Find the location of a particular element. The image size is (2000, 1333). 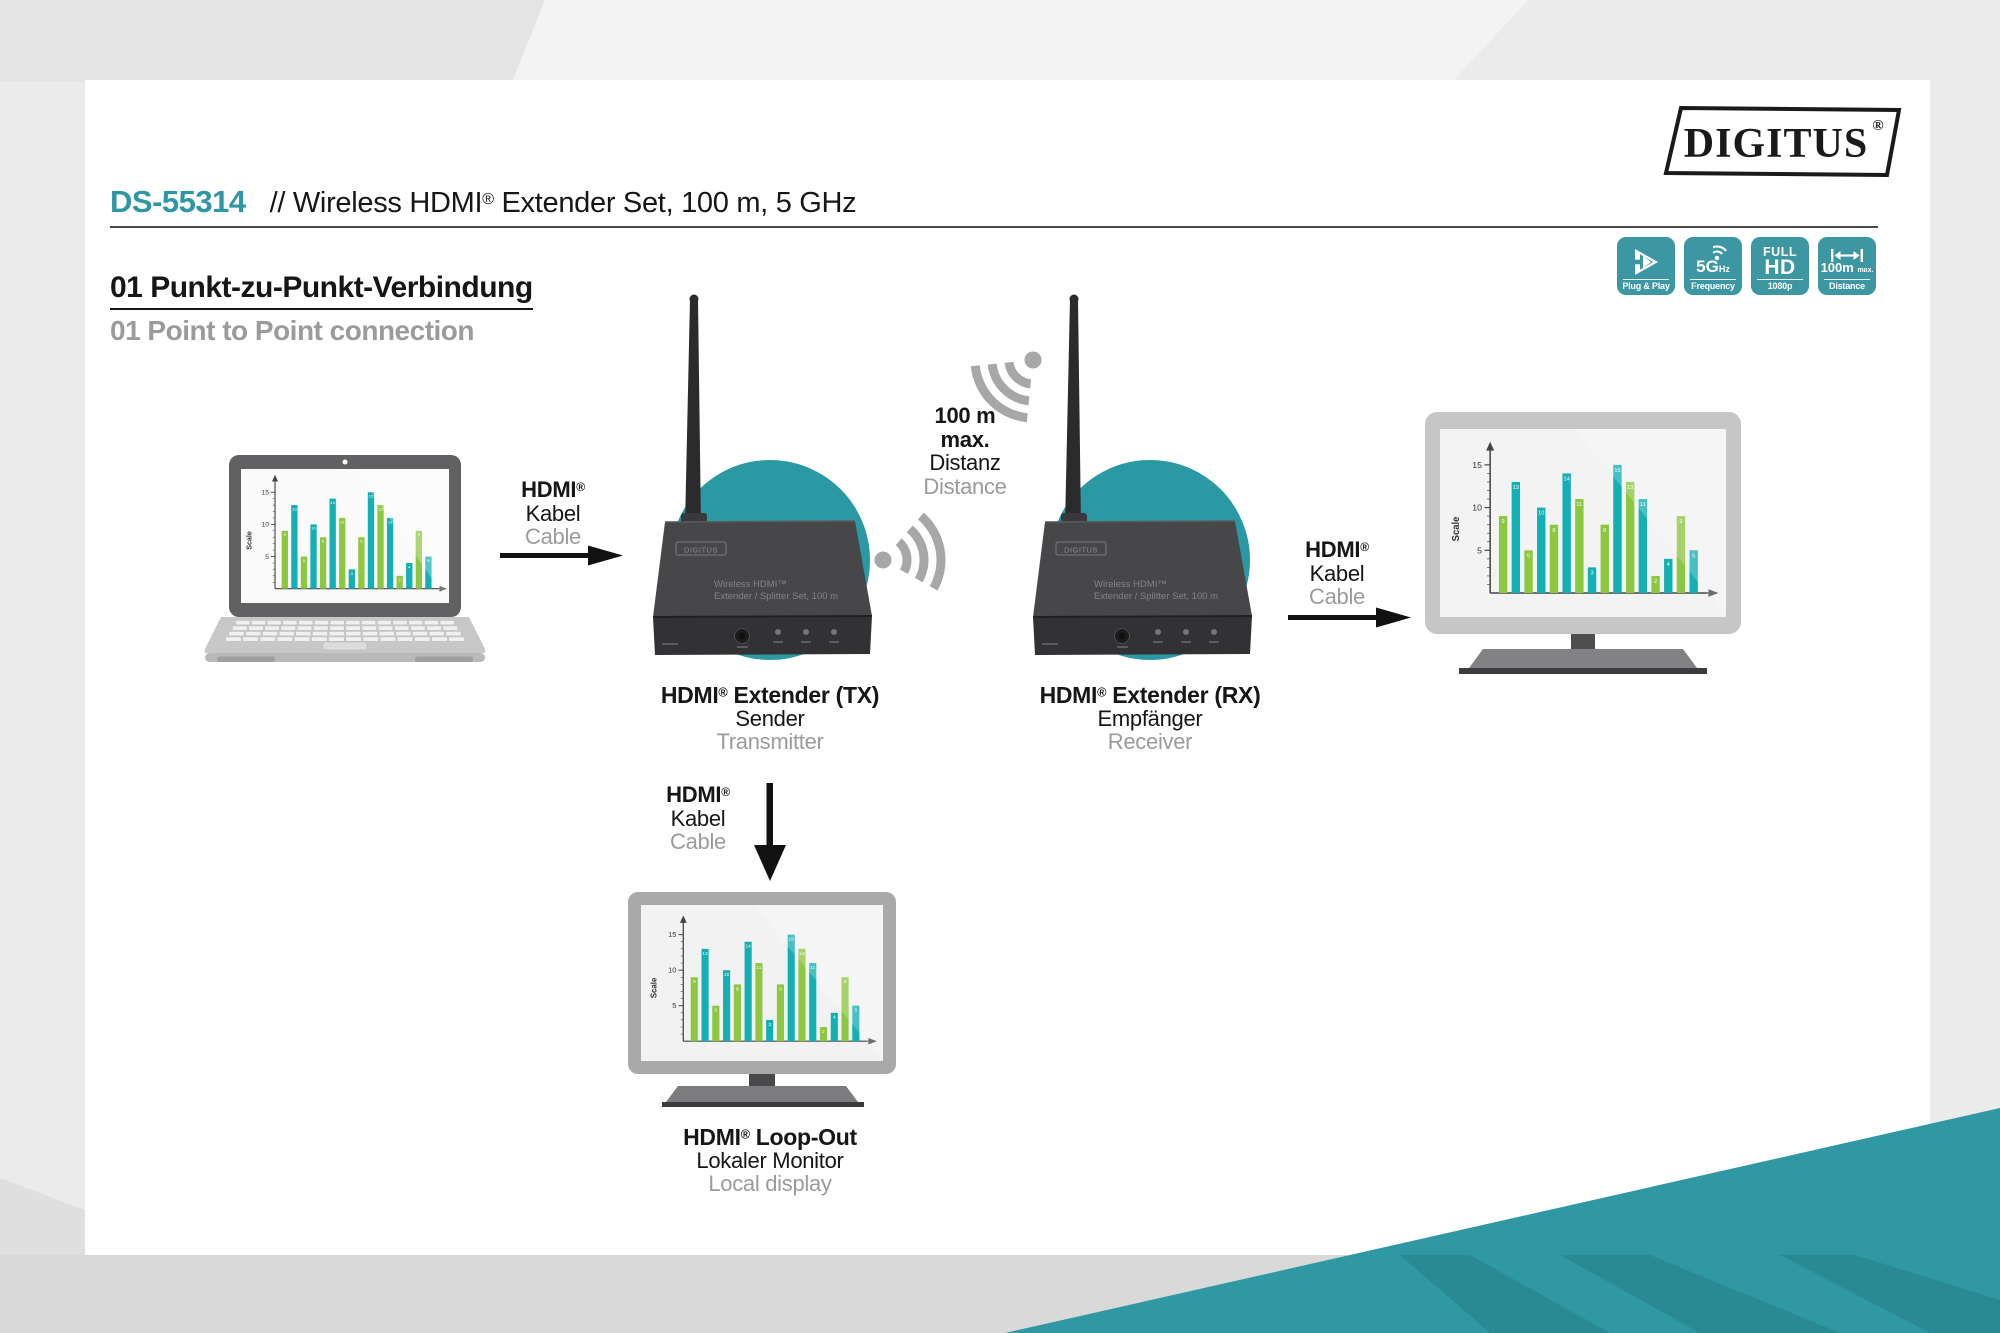

digitus-logo-icon: DIGITUS ® is located at coordinates (1782, 141).